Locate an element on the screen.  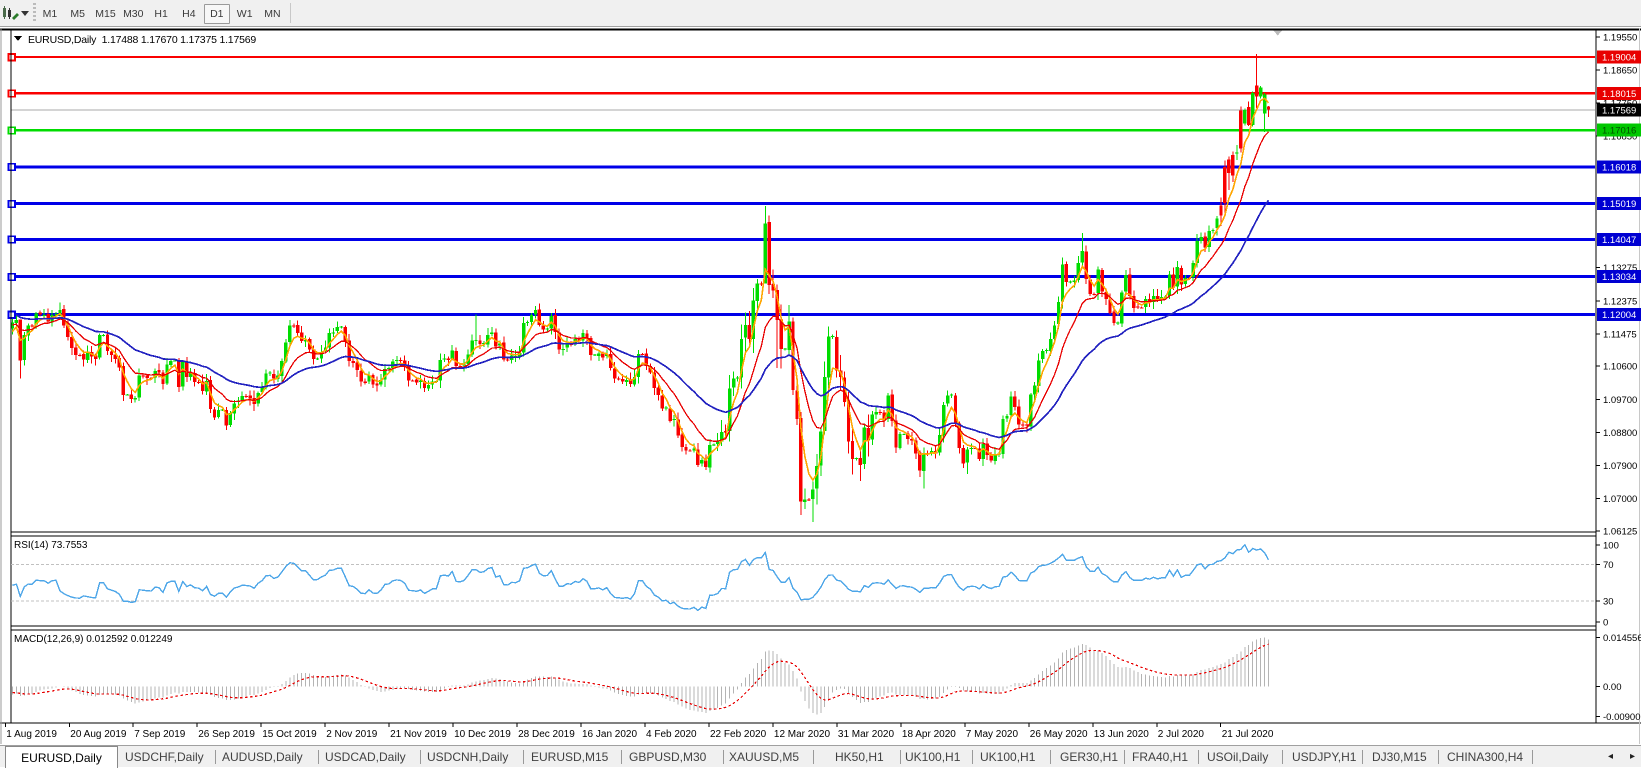
svg-text: 2 Jul 2020 is located at coordinates (1181, 734).